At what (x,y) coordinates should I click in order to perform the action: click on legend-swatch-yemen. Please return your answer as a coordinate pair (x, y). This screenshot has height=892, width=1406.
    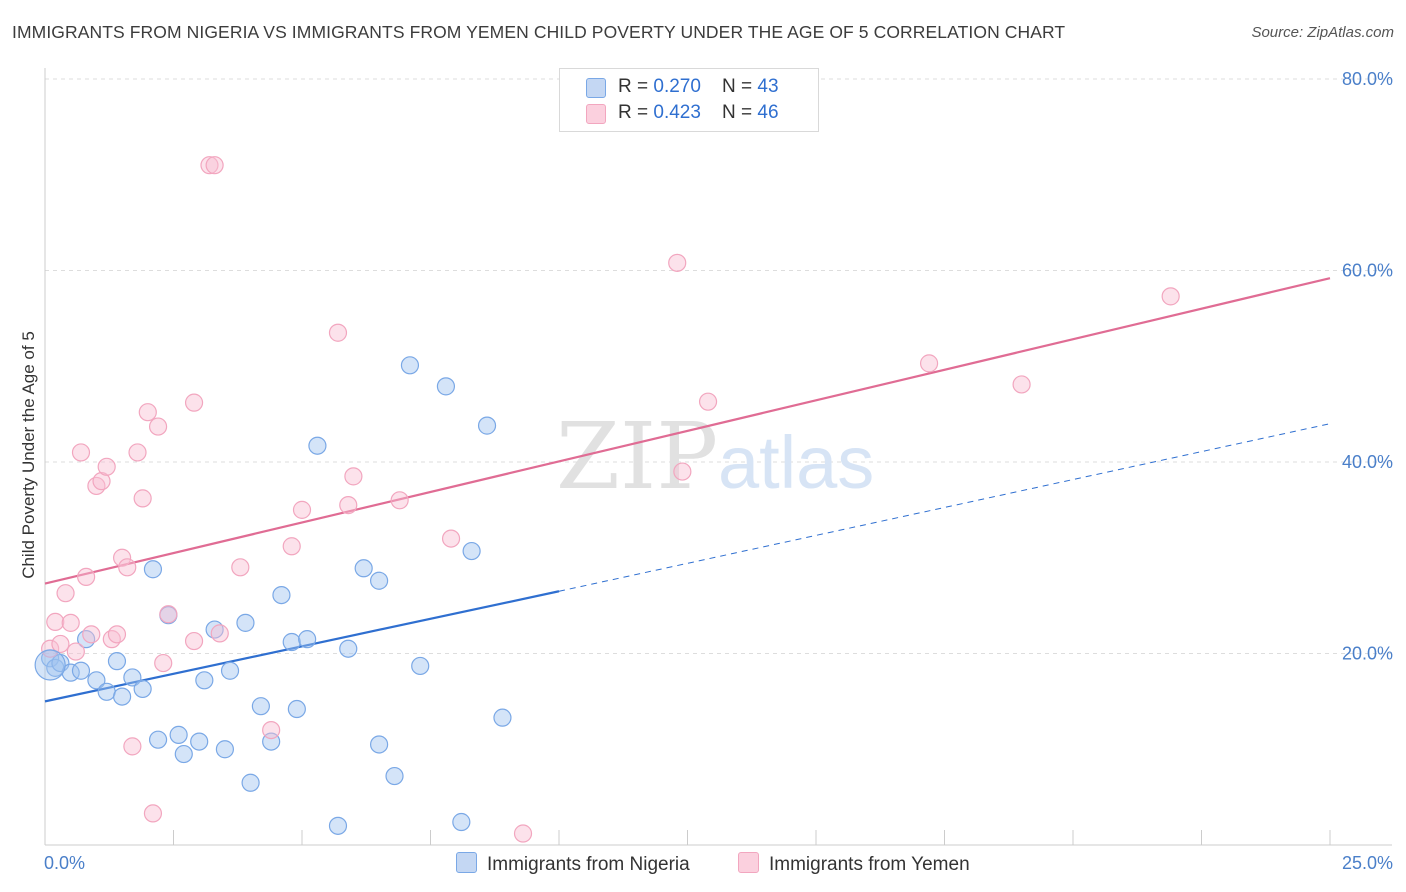
    Looking at the image, I should click on (596, 114).